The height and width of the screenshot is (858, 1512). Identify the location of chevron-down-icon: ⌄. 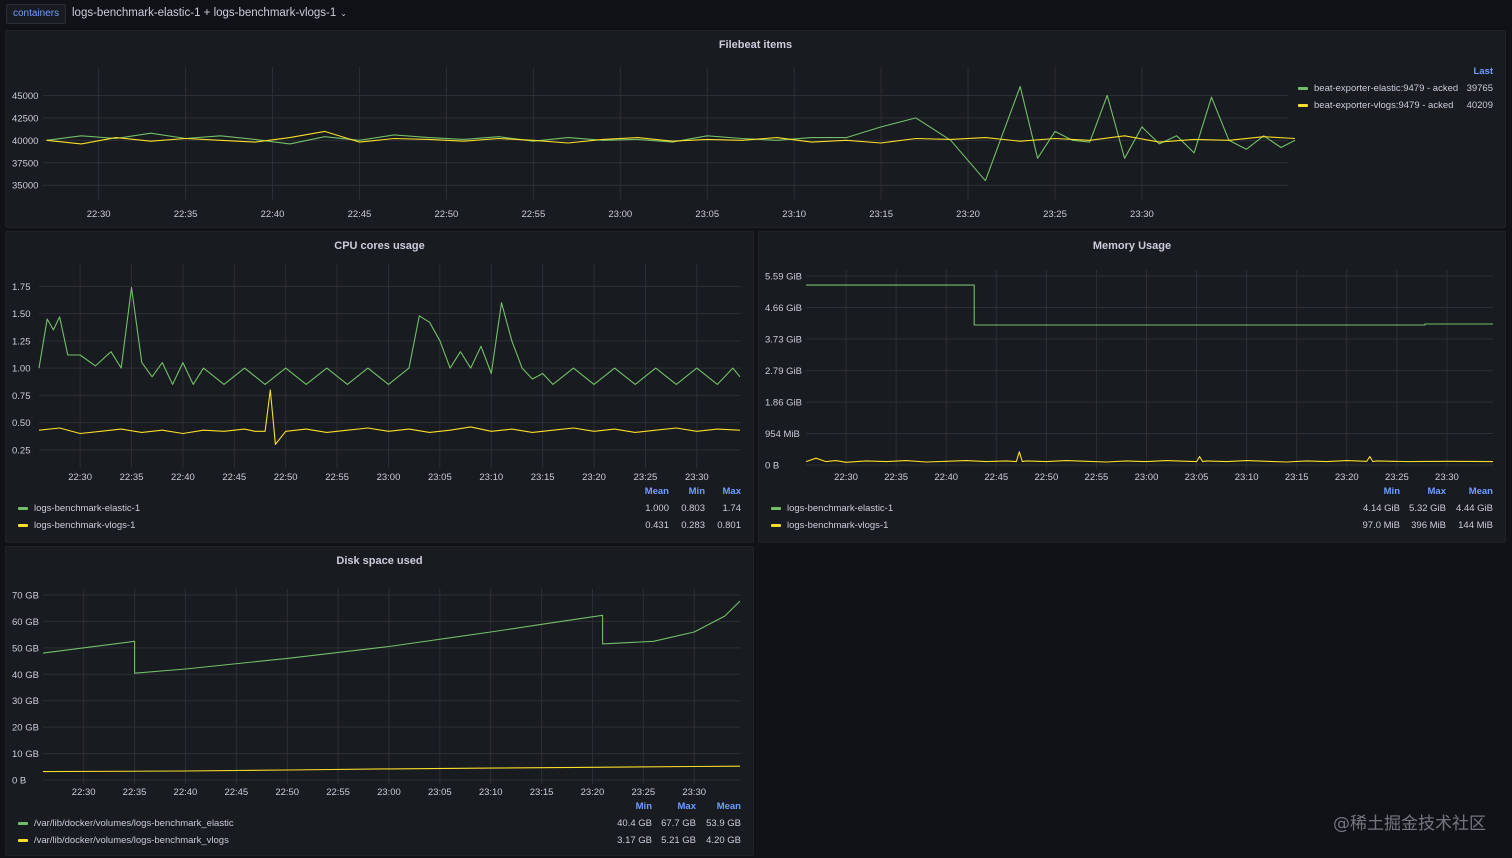
(343, 13).